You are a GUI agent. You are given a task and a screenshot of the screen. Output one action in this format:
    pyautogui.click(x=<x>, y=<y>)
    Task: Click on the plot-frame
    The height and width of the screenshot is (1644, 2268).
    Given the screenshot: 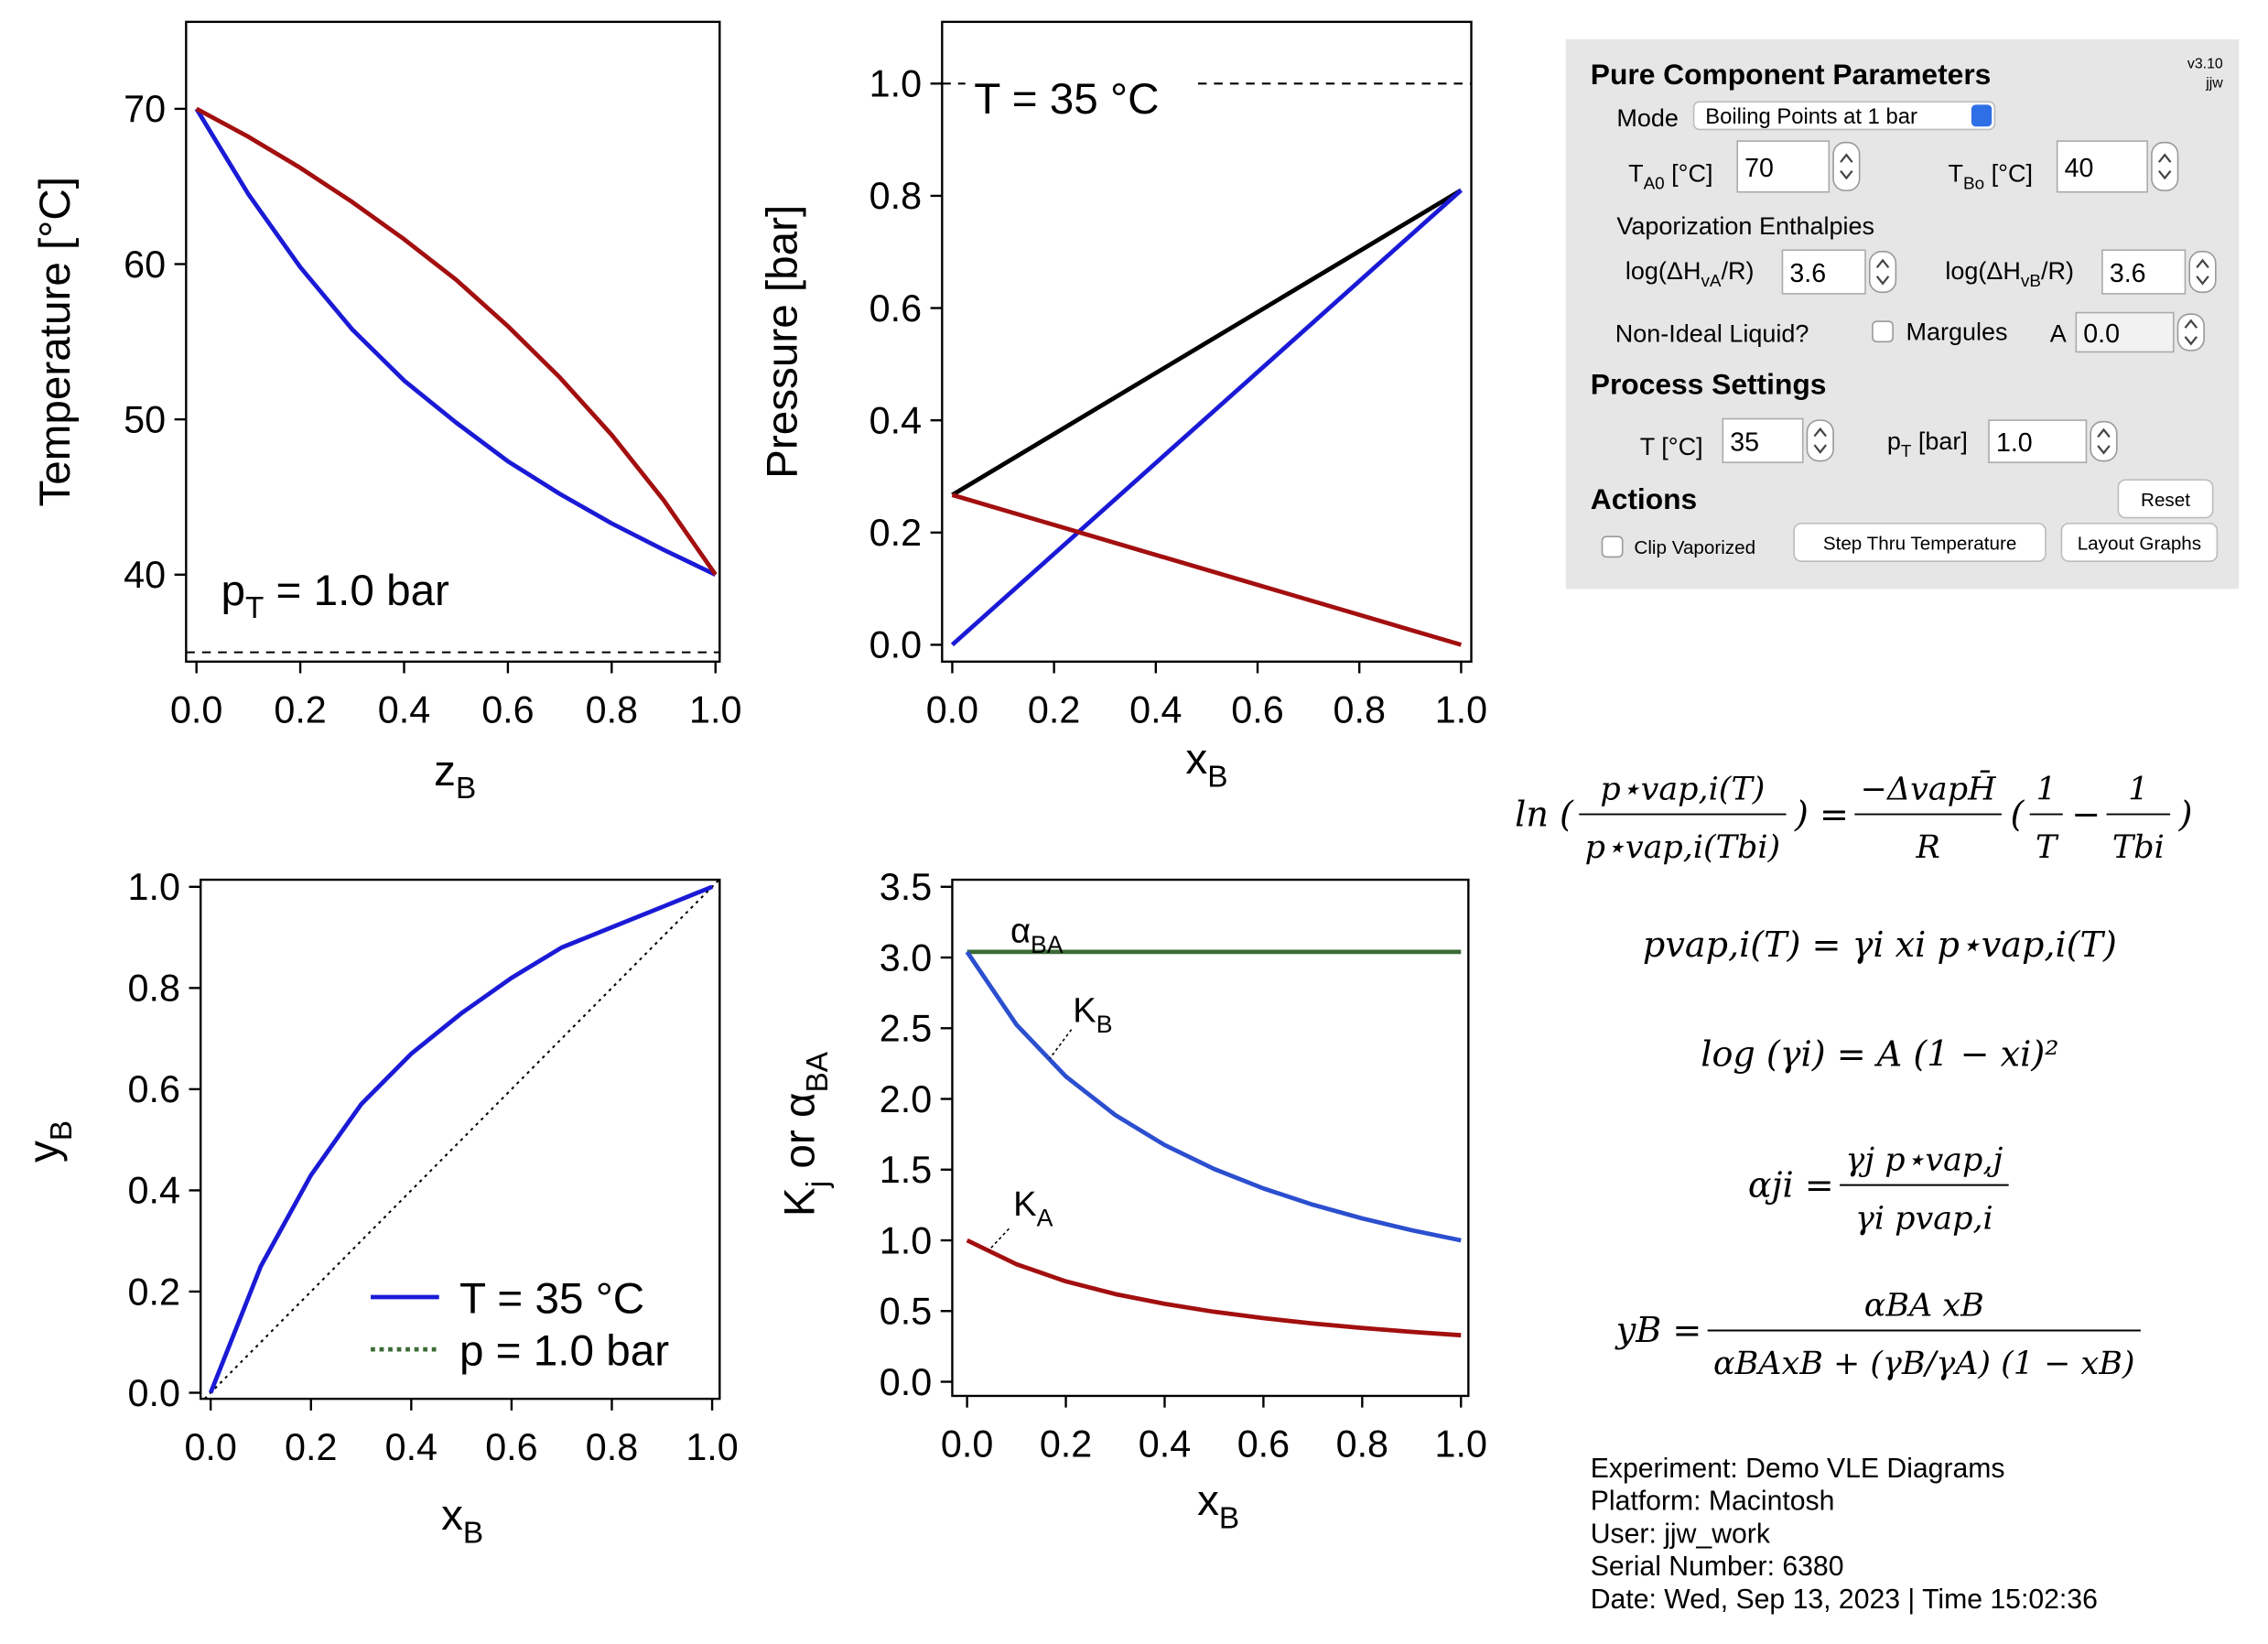 What is the action you would take?
    pyautogui.click(x=1210, y=1138)
    